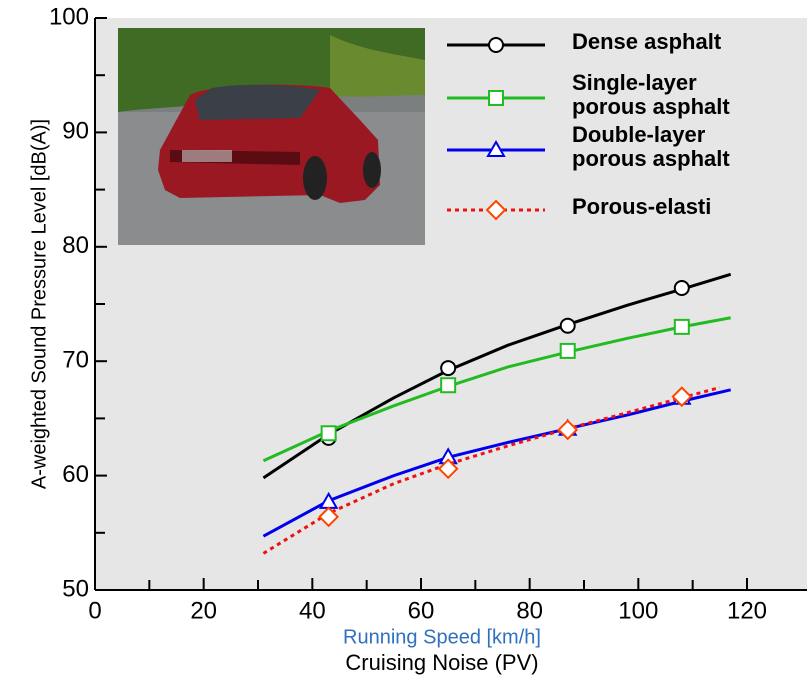 This screenshot has width=807, height=696. What do you see at coordinates (647, 41) in the screenshot?
I see `legend-label: Dense asphalt` at bounding box center [647, 41].